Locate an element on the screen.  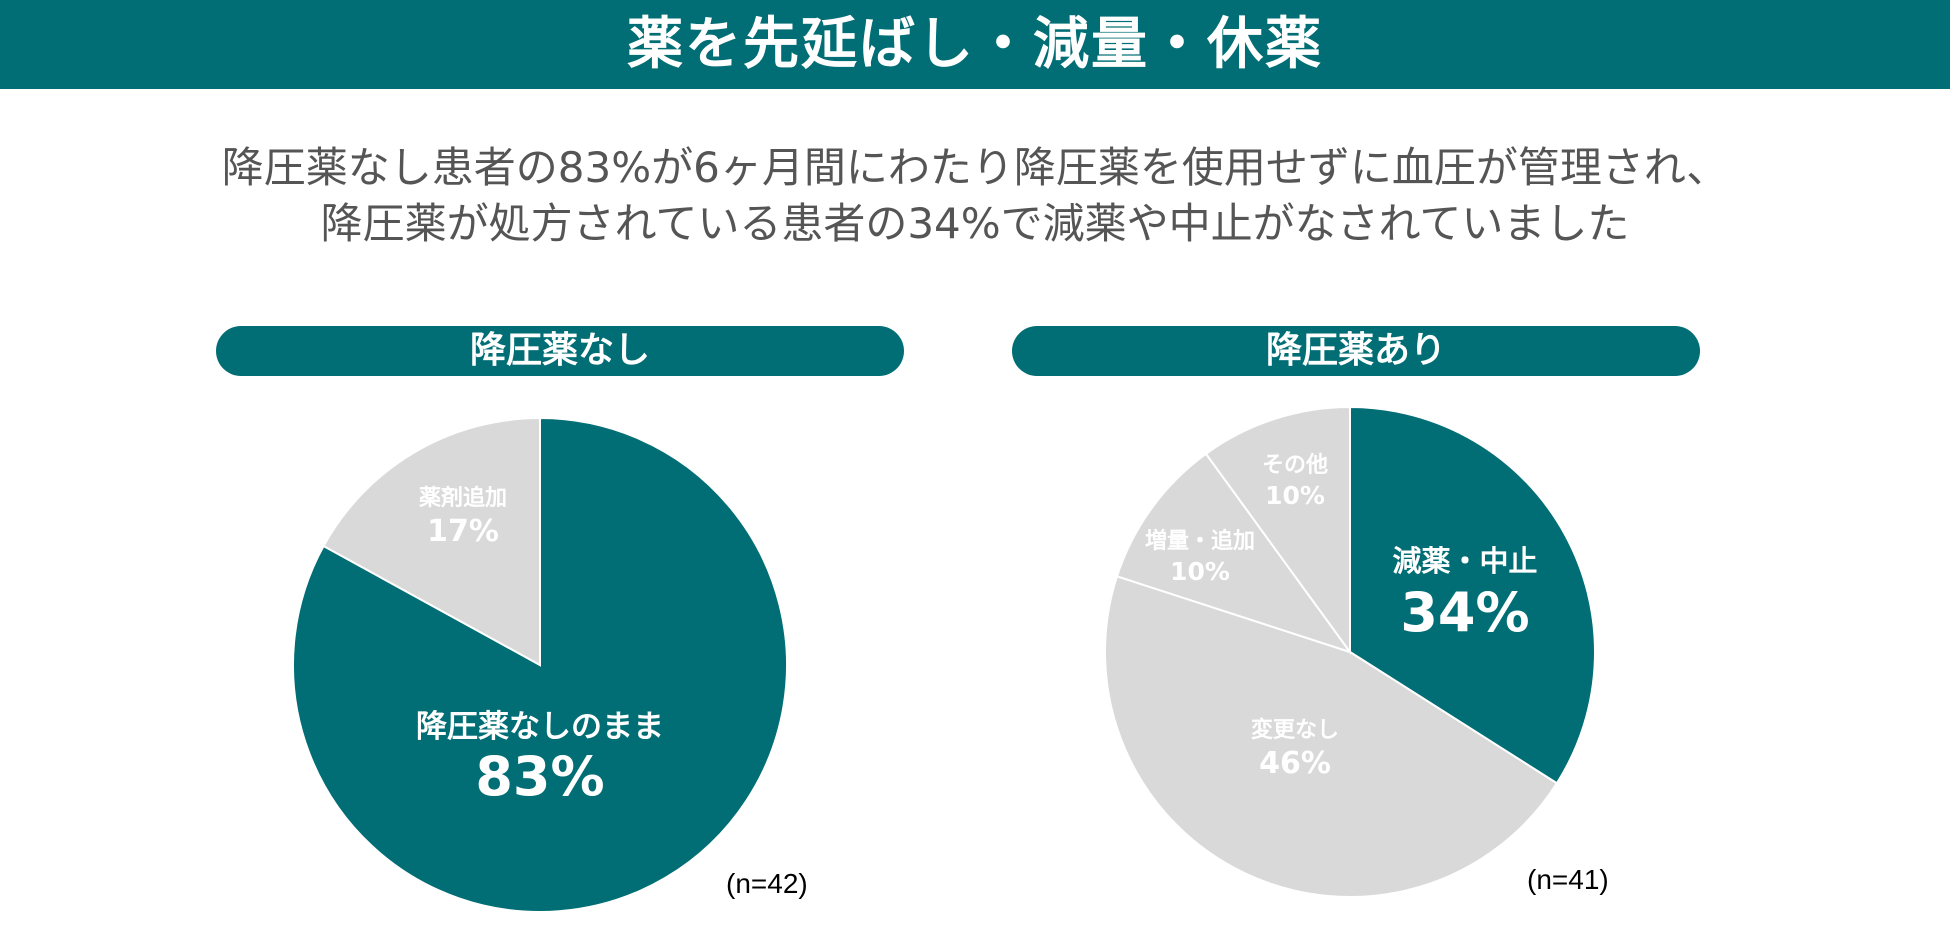
sample-size-no-medication: (n=42) is located at coordinates (767, 883).